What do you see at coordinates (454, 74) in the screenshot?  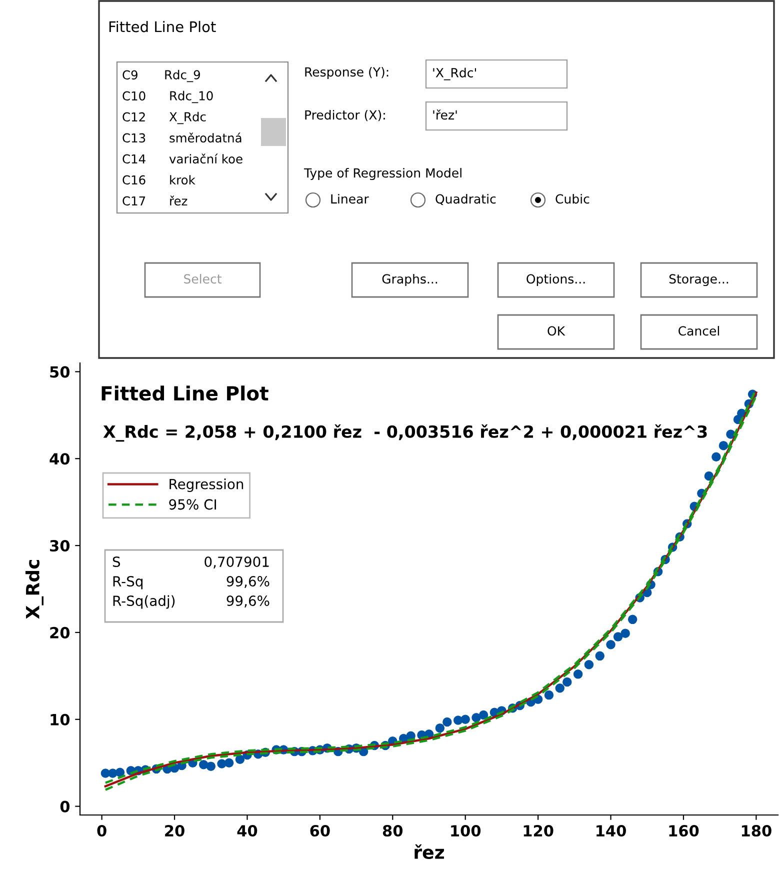 I see `text: 'X_Rdc'` at bounding box center [454, 74].